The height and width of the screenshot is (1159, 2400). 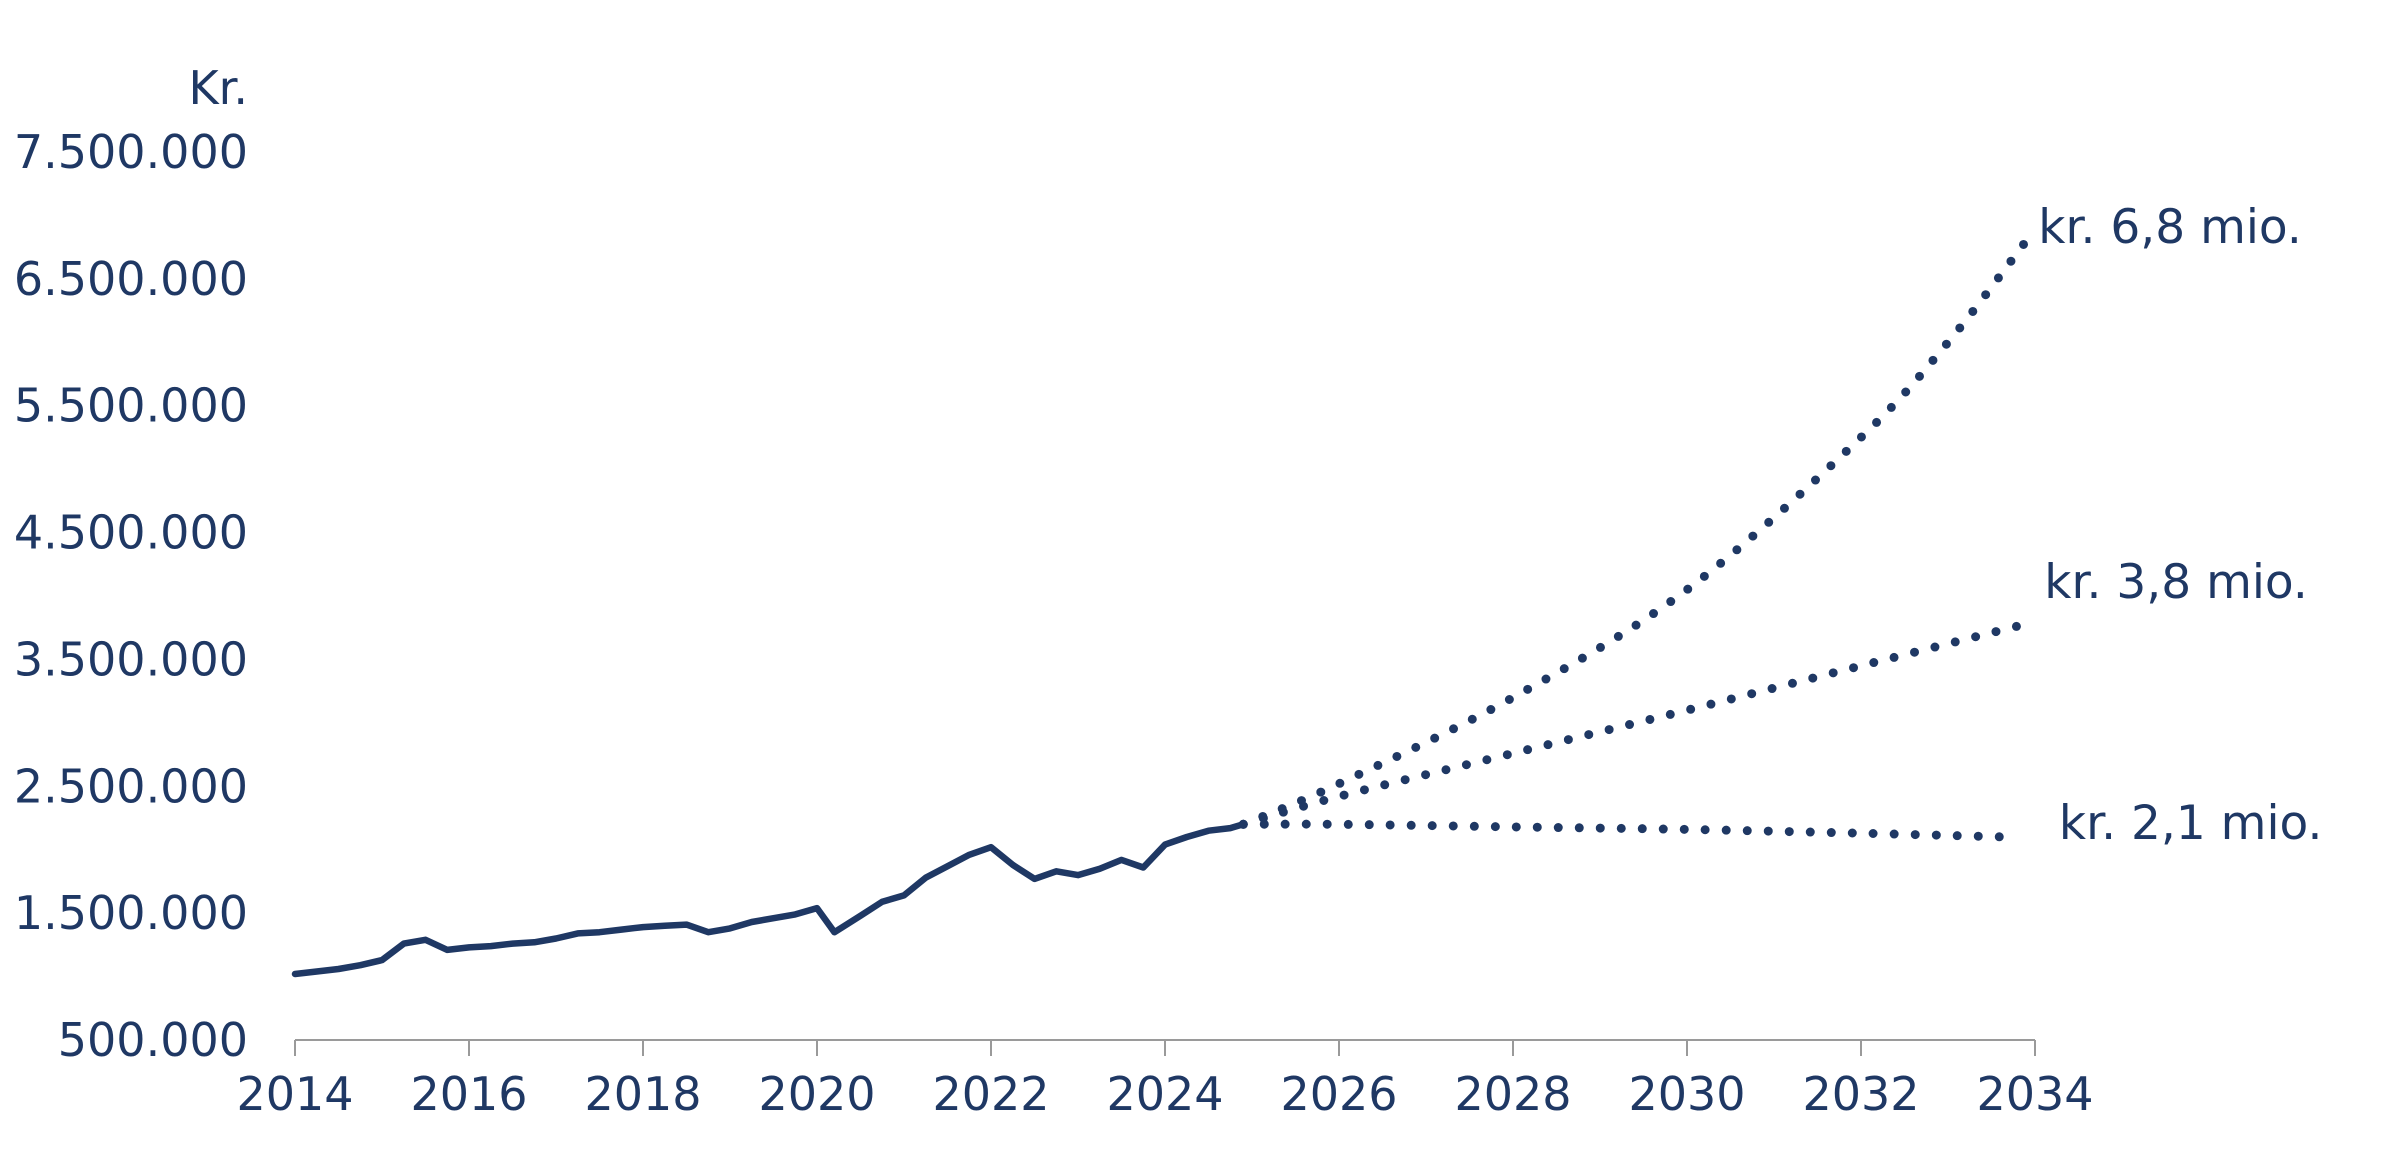 What do you see at coordinates (2180, 525) in the screenshot?
I see `projection-labels: kr. 6,8 mio. kr. 3,8 mio. kr. 2,1 mio.` at bounding box center [2180, 525].